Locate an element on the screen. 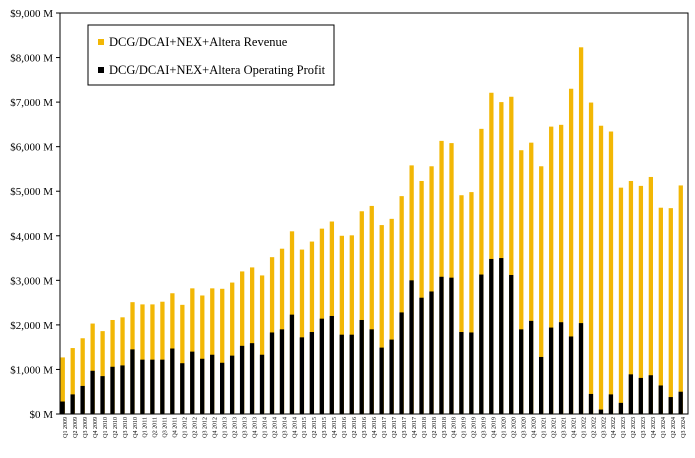 This screenshot has height=458, width=695. x-tick-label: Q3 2021 is located at coordinates (564, 427).